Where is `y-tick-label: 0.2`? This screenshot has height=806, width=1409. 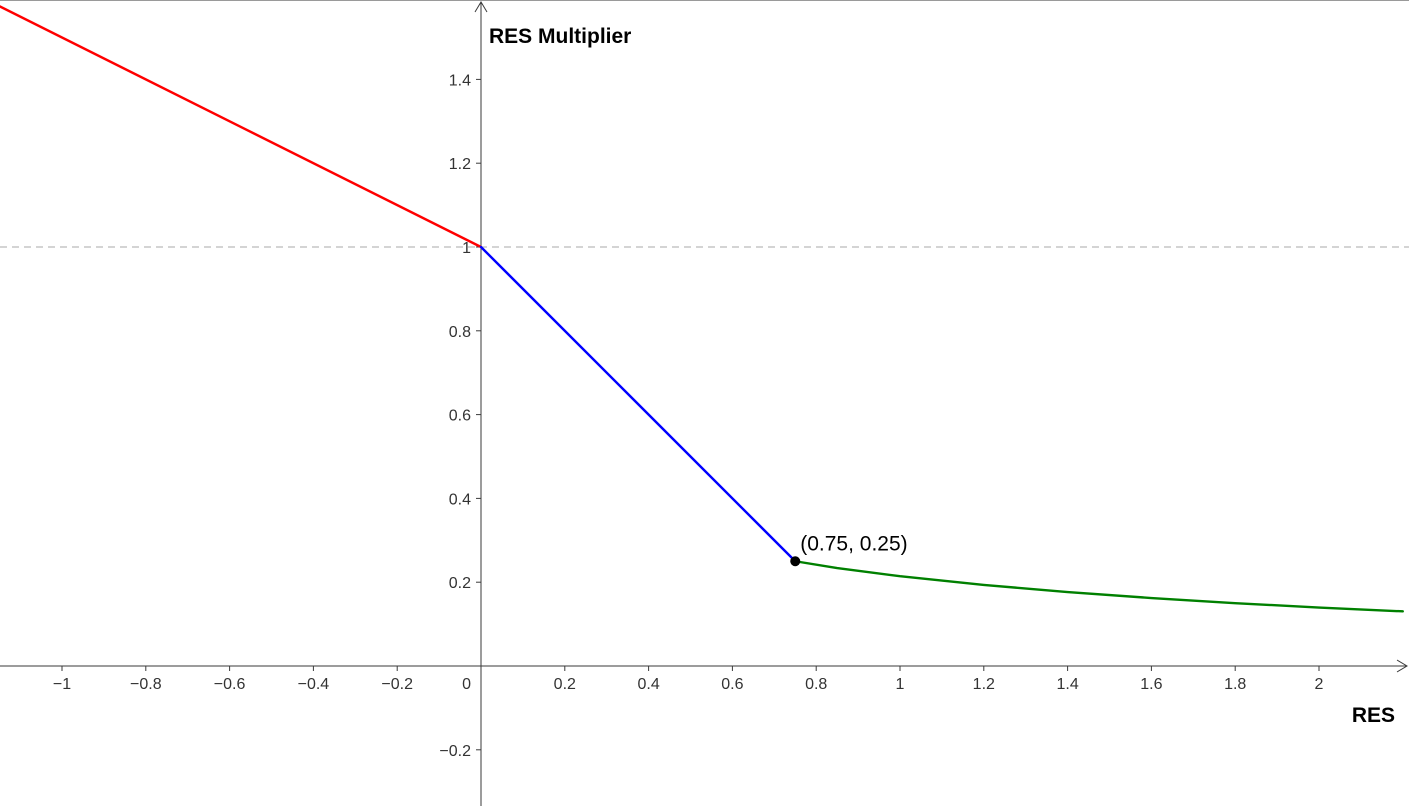
y-tick-label: 0.2 is located at coordinates (460, 583).